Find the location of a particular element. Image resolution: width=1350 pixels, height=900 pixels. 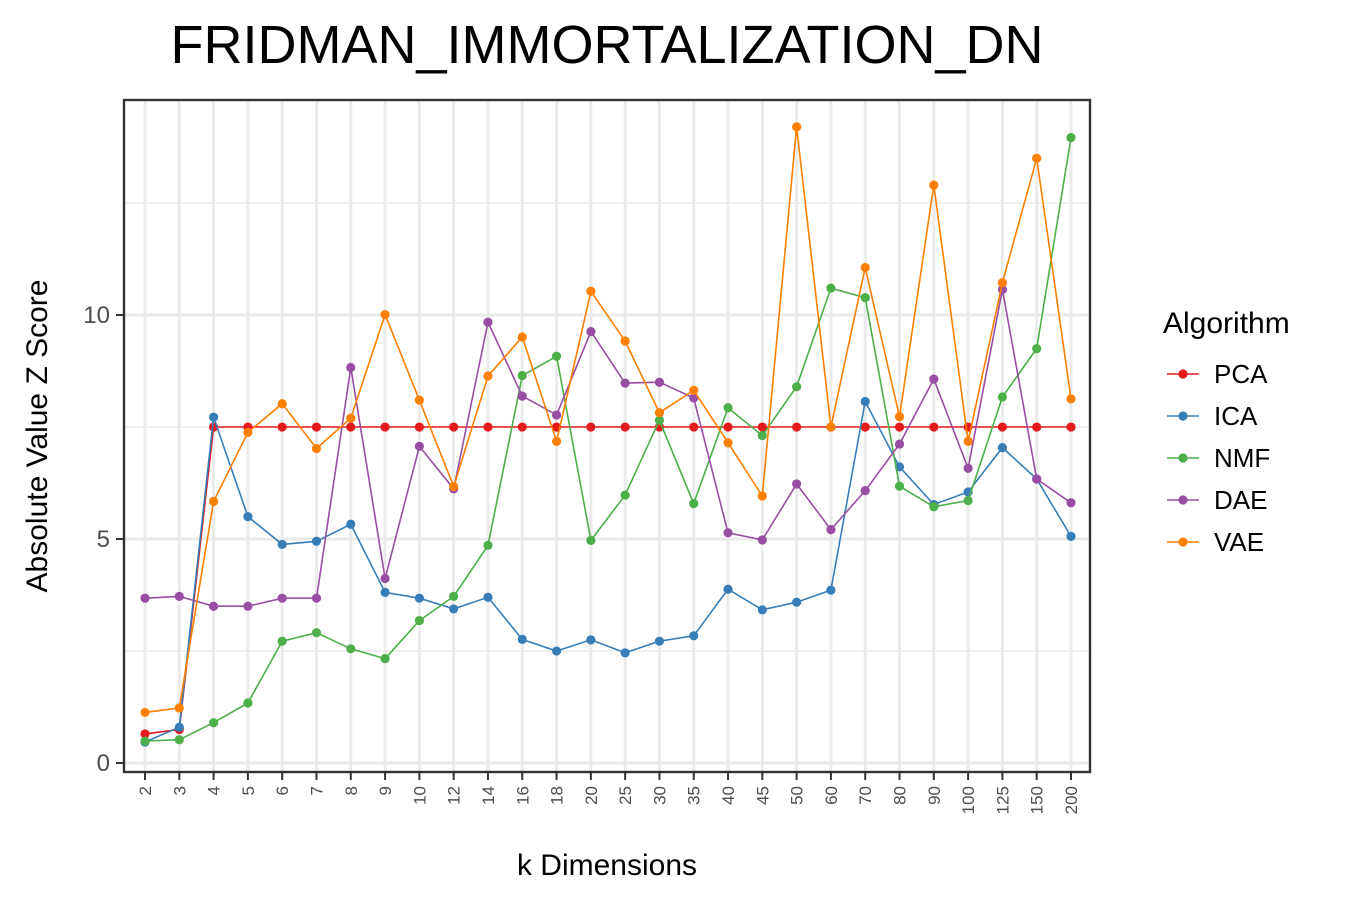

y-axis-title: Absolute Value Z Score is located at coordinates (37, 436).